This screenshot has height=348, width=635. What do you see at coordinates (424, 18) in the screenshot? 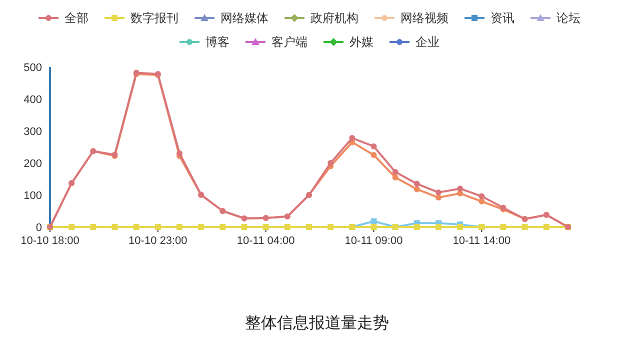
I see `legend-label: 网络视频` at bounding box center [424, 18].